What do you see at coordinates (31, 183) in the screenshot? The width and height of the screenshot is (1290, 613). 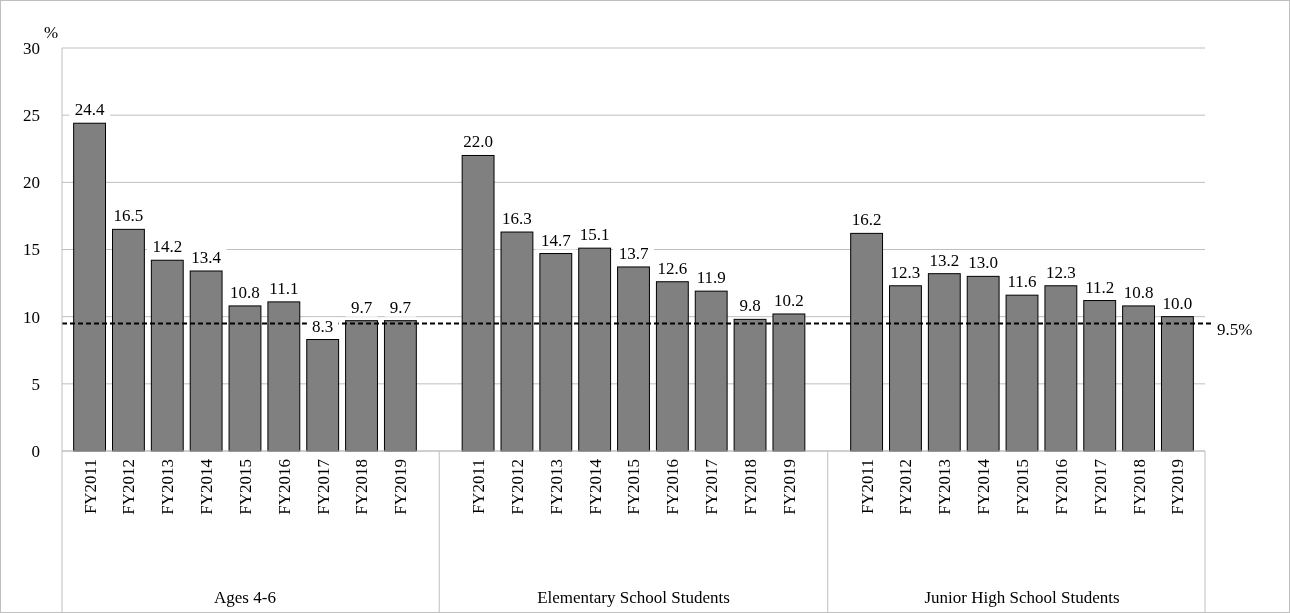 I see `y-tick-label: 20` at bounding box center [31, 183].